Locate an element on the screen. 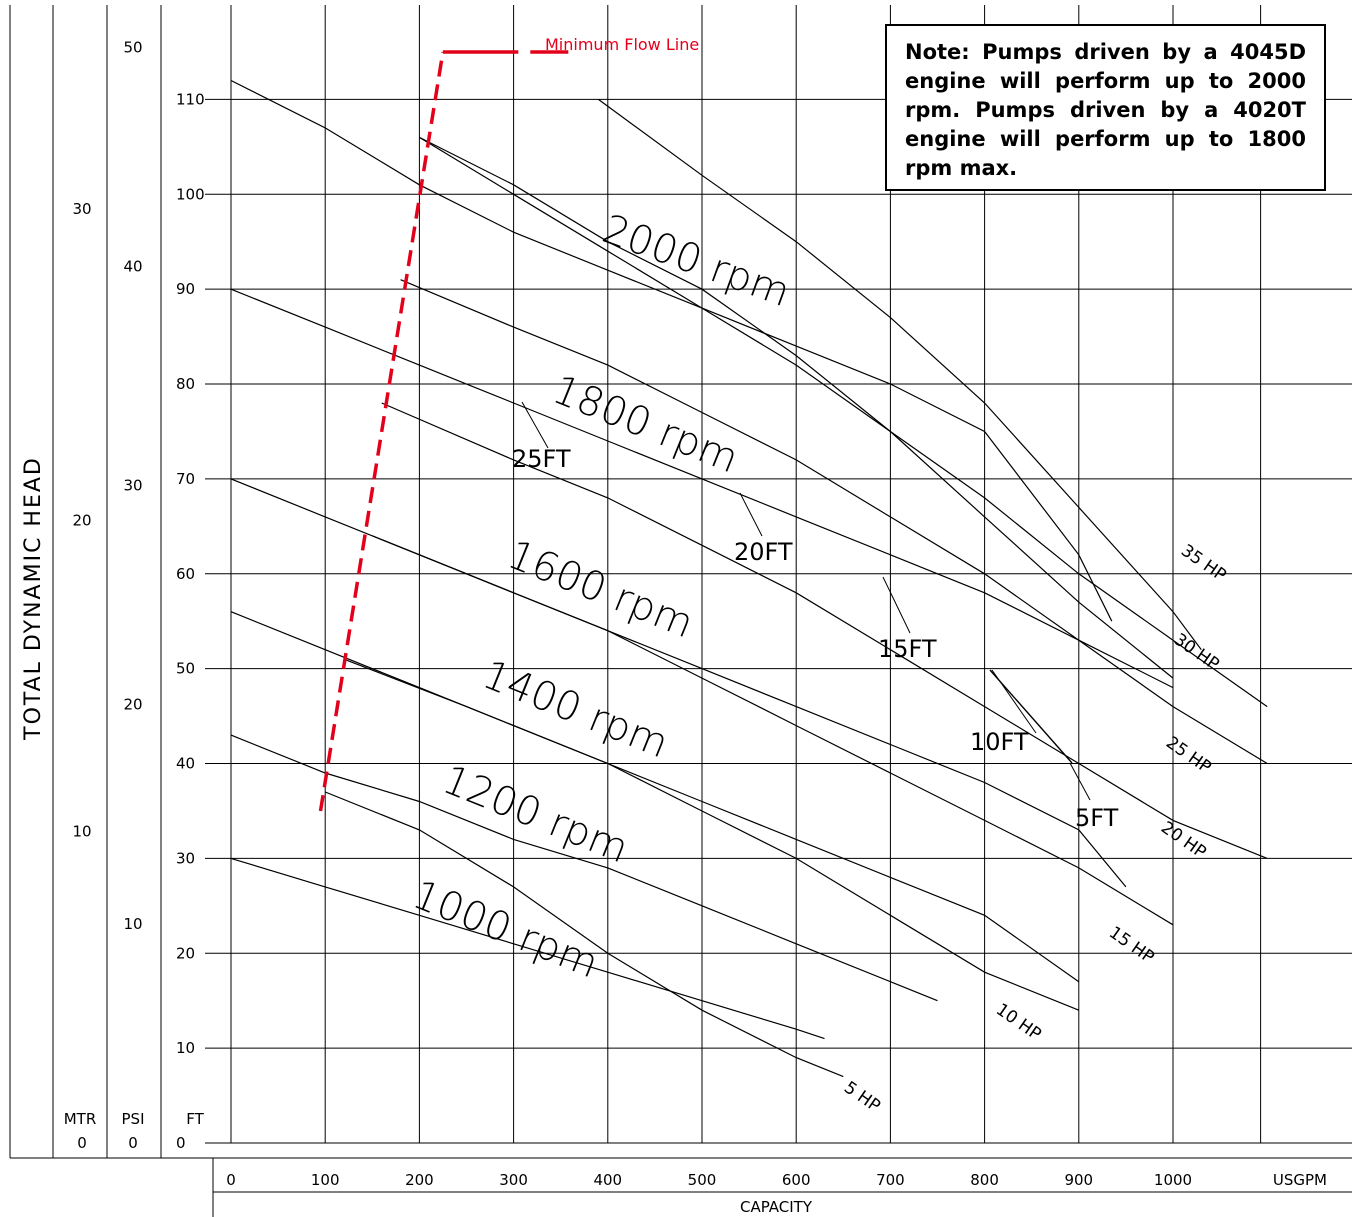  npsh-leader-20ft is located at coordinates (751, 514).